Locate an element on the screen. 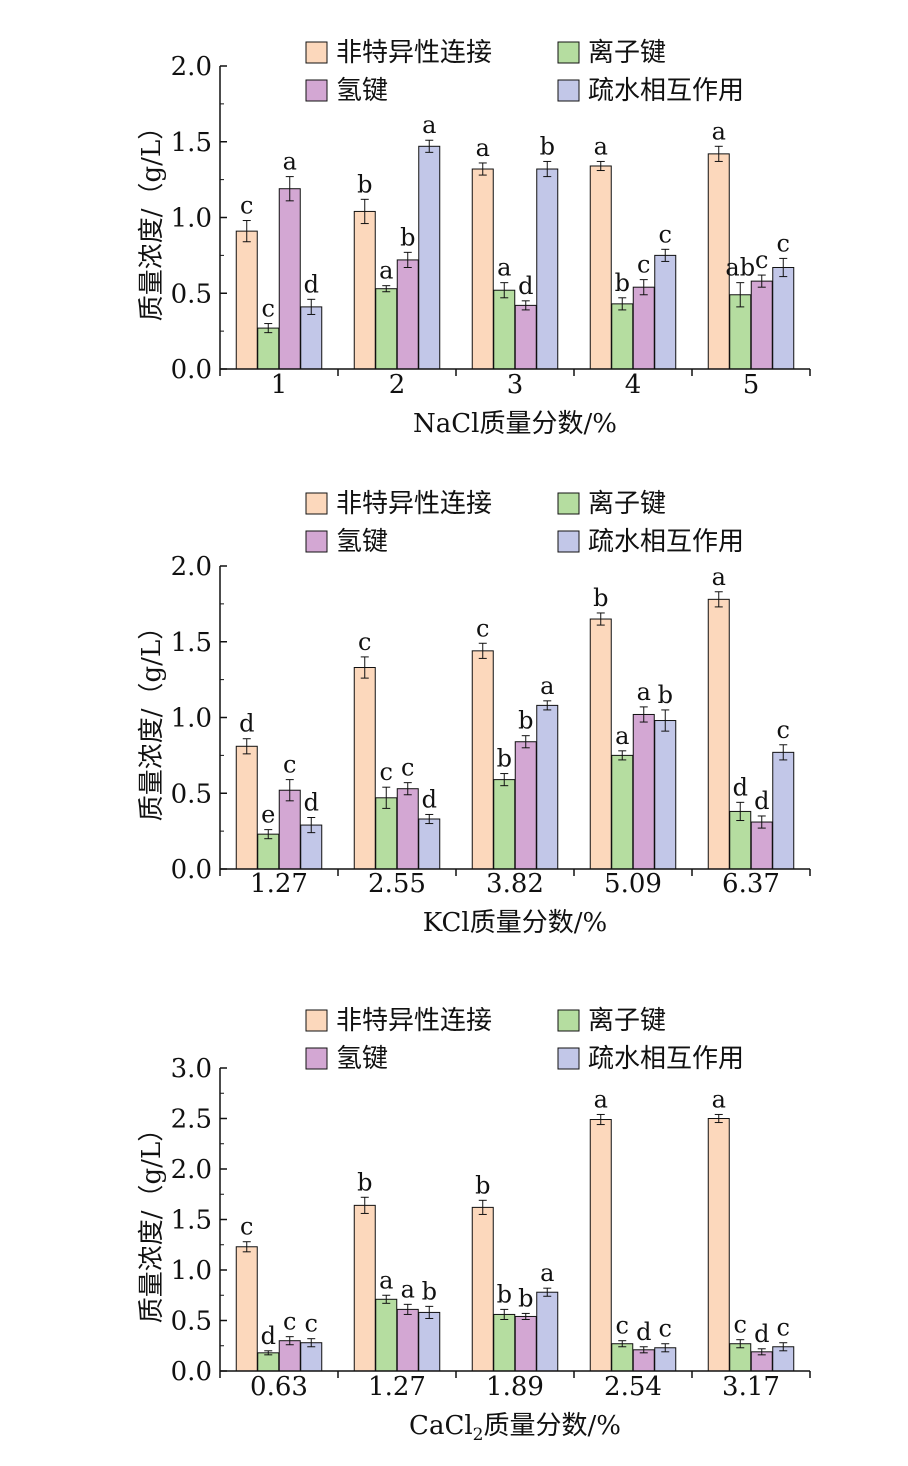  sig-label-1-4: d is located at coordinates (311, 284).